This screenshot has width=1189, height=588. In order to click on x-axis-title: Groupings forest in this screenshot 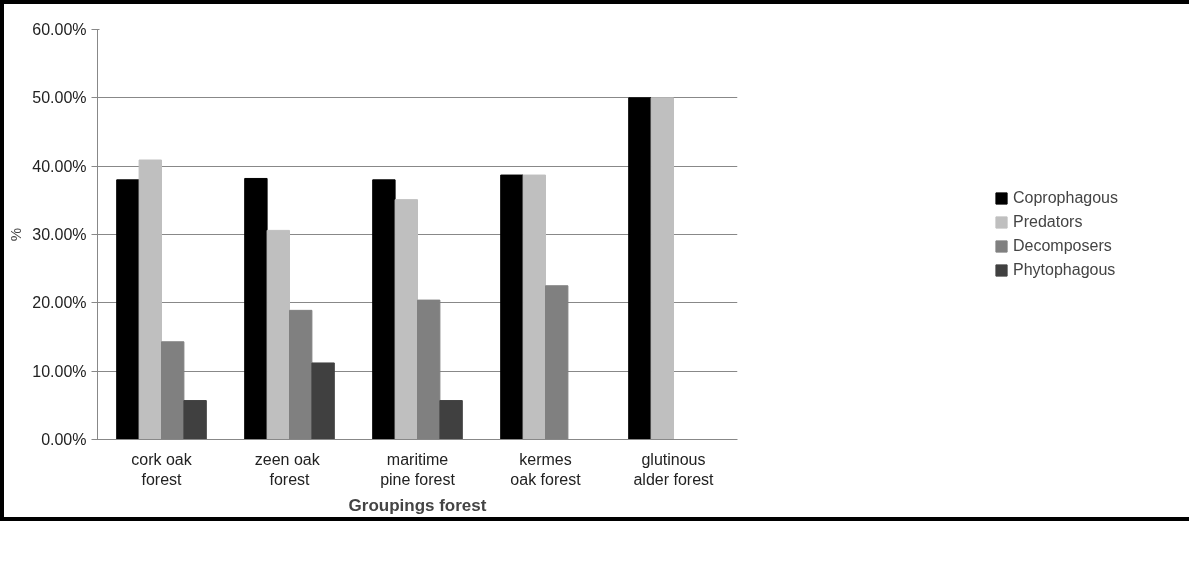, I will do `click(417, 505)`.